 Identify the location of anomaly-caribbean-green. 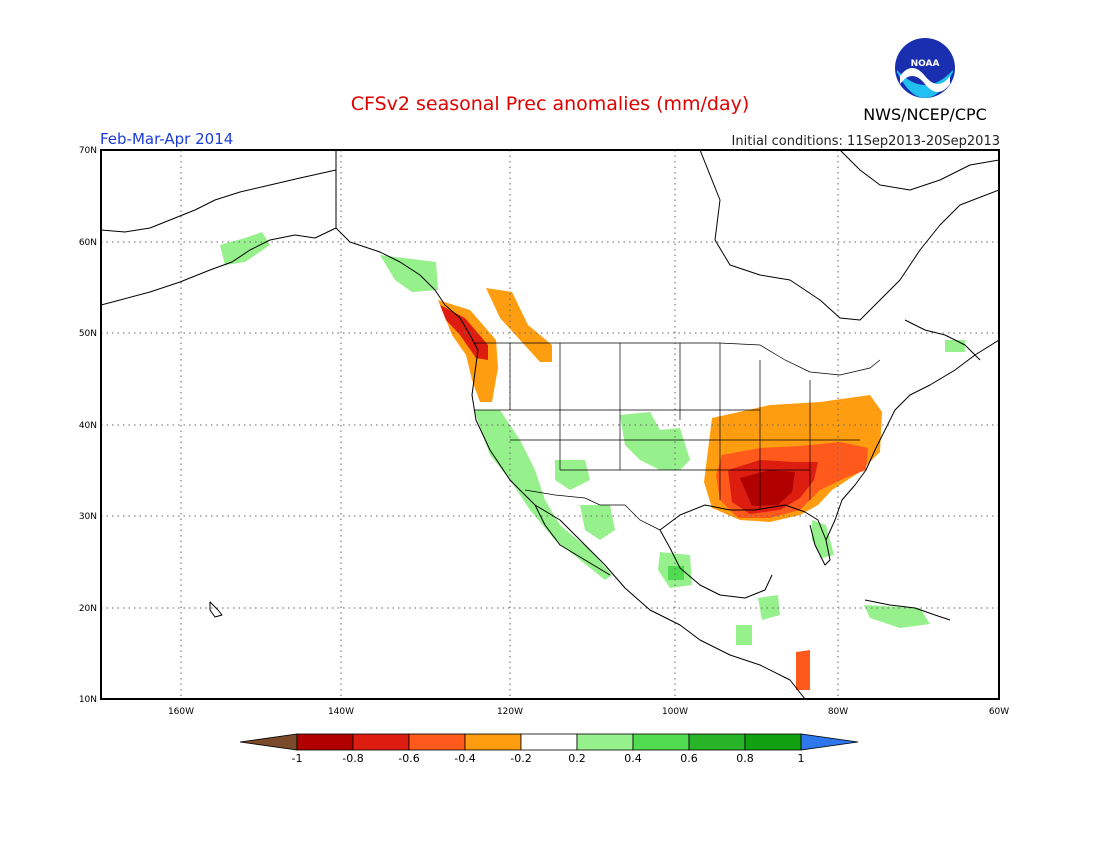
(769, 607).